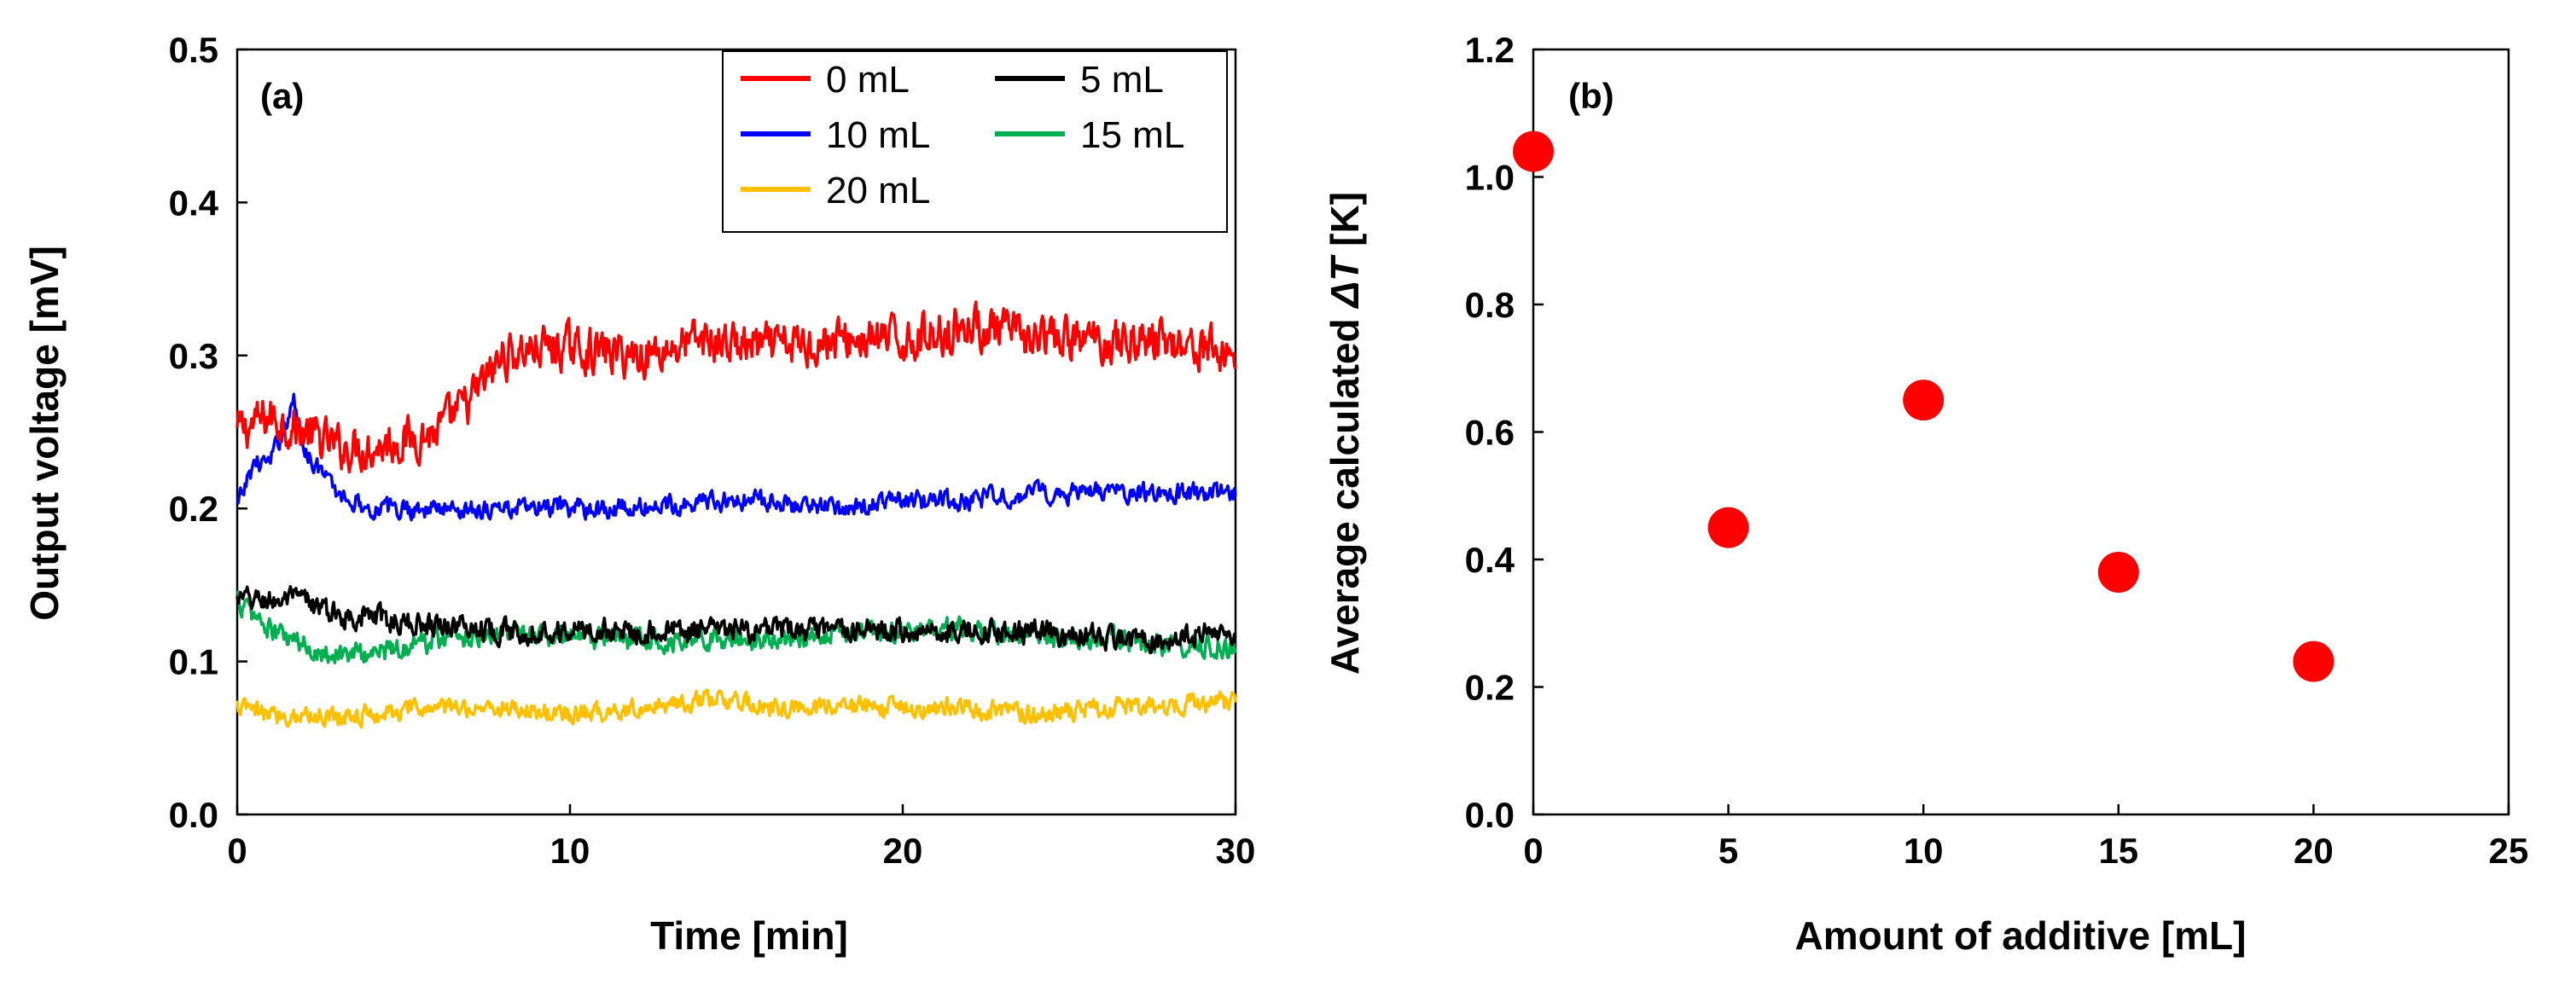  Describe the element at coordinates (282, 96) in the screenshot. I see `panel-a-label: (a)` at that location.